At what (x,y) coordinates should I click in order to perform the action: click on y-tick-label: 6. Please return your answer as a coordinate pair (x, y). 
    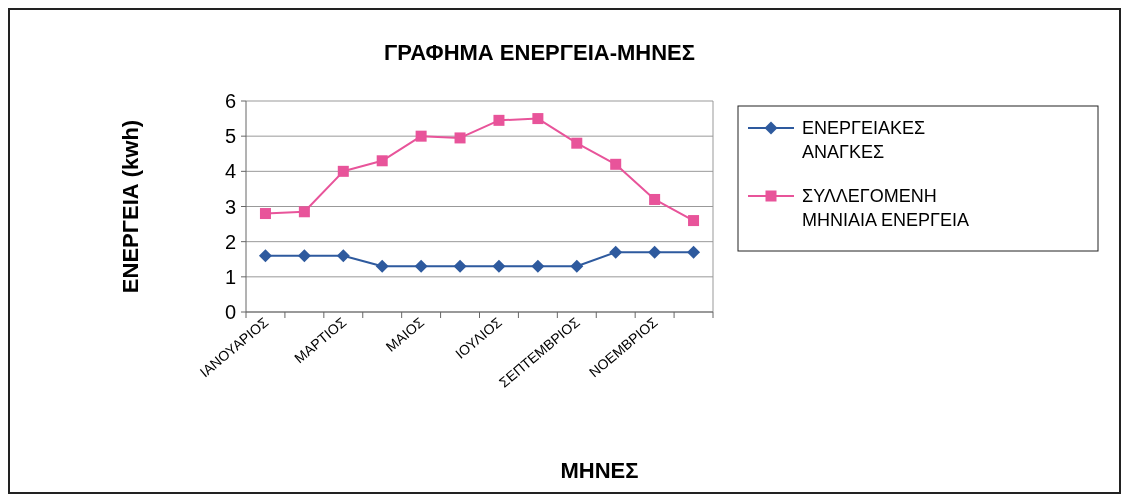
    Looking at the image, I should click on (230, 101).